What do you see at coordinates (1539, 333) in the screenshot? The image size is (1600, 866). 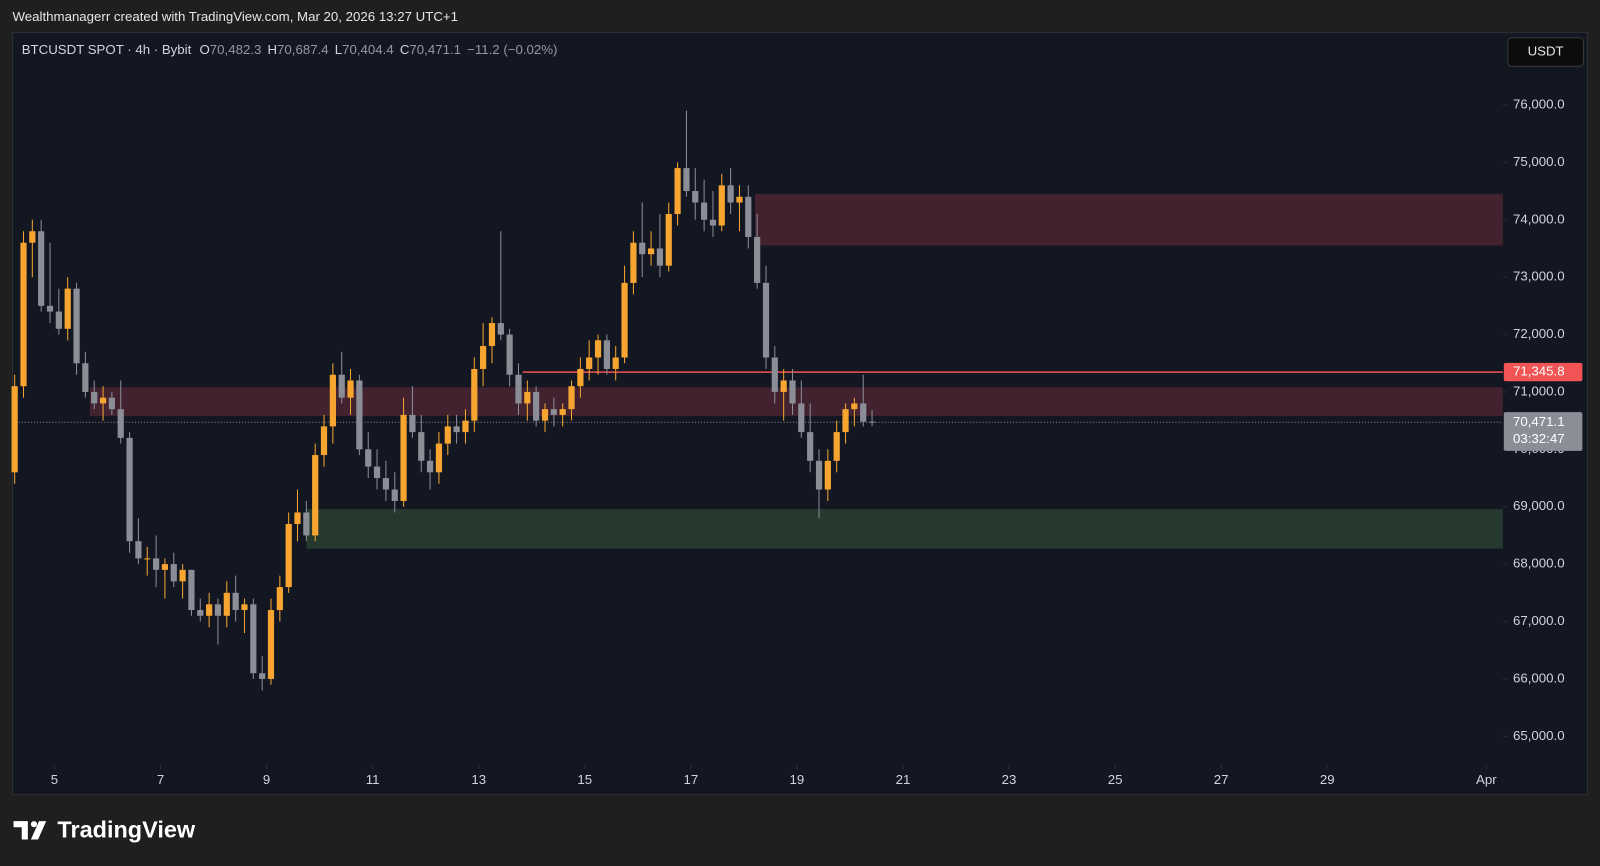 I see `y-tick-label: 72,000.0` at bounding box center [1539, 333].